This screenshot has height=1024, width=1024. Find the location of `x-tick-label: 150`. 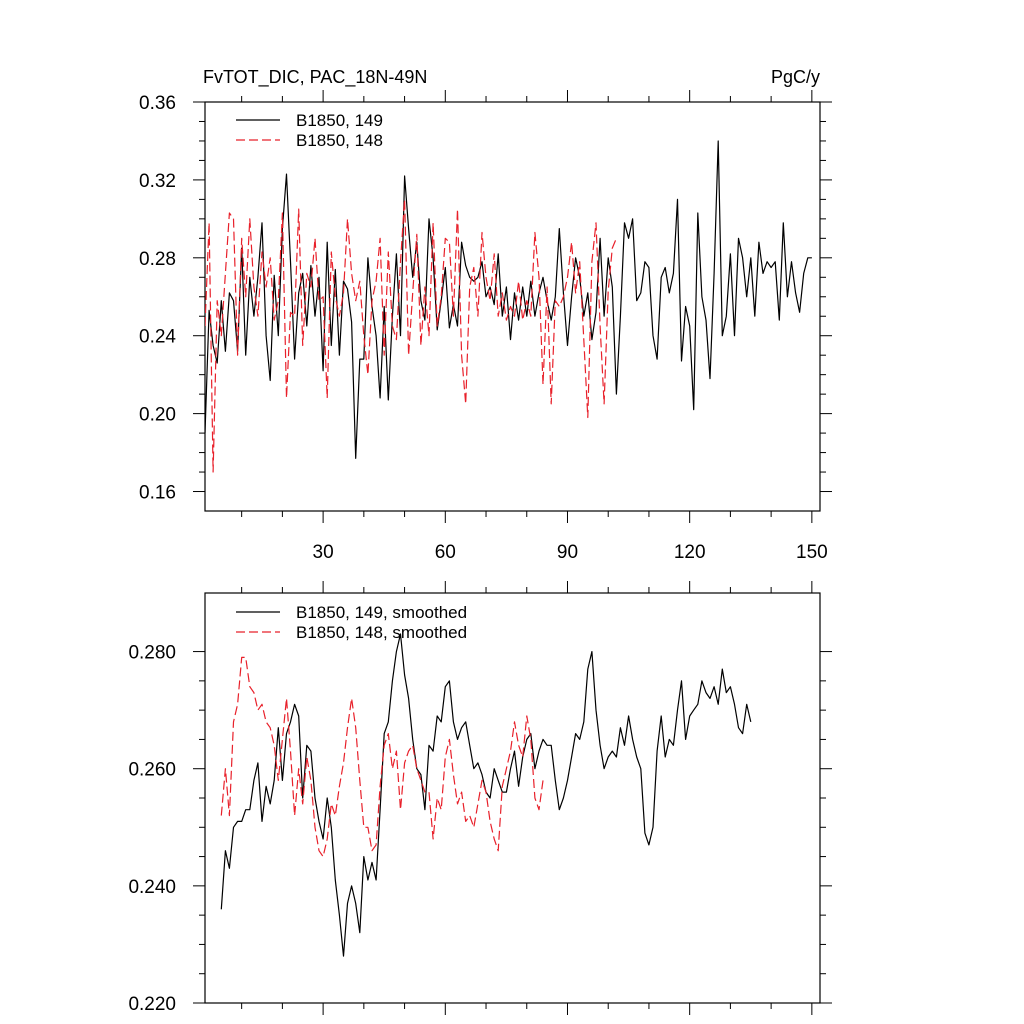

x-tick-label: 150 is located at coordinates (812, 552).